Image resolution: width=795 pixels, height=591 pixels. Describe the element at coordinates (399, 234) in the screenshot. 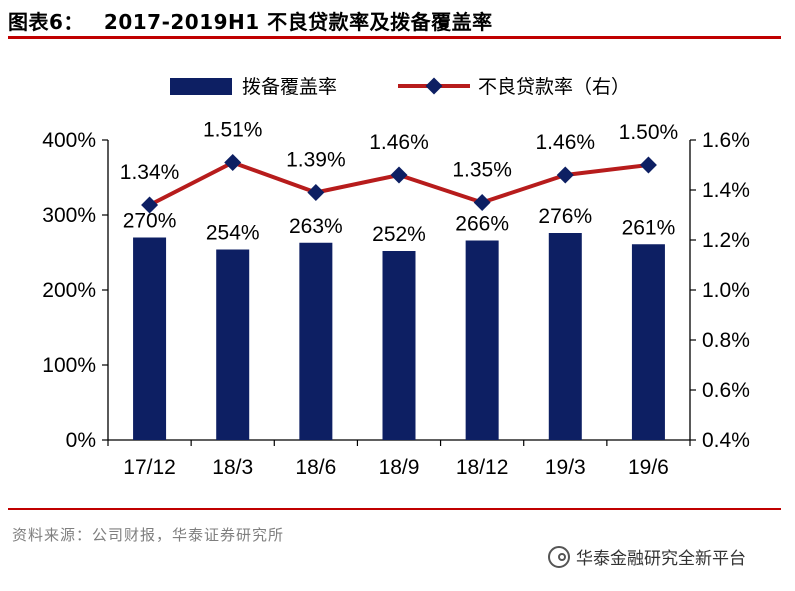

I see `bar-data-label: 252%` at that location.